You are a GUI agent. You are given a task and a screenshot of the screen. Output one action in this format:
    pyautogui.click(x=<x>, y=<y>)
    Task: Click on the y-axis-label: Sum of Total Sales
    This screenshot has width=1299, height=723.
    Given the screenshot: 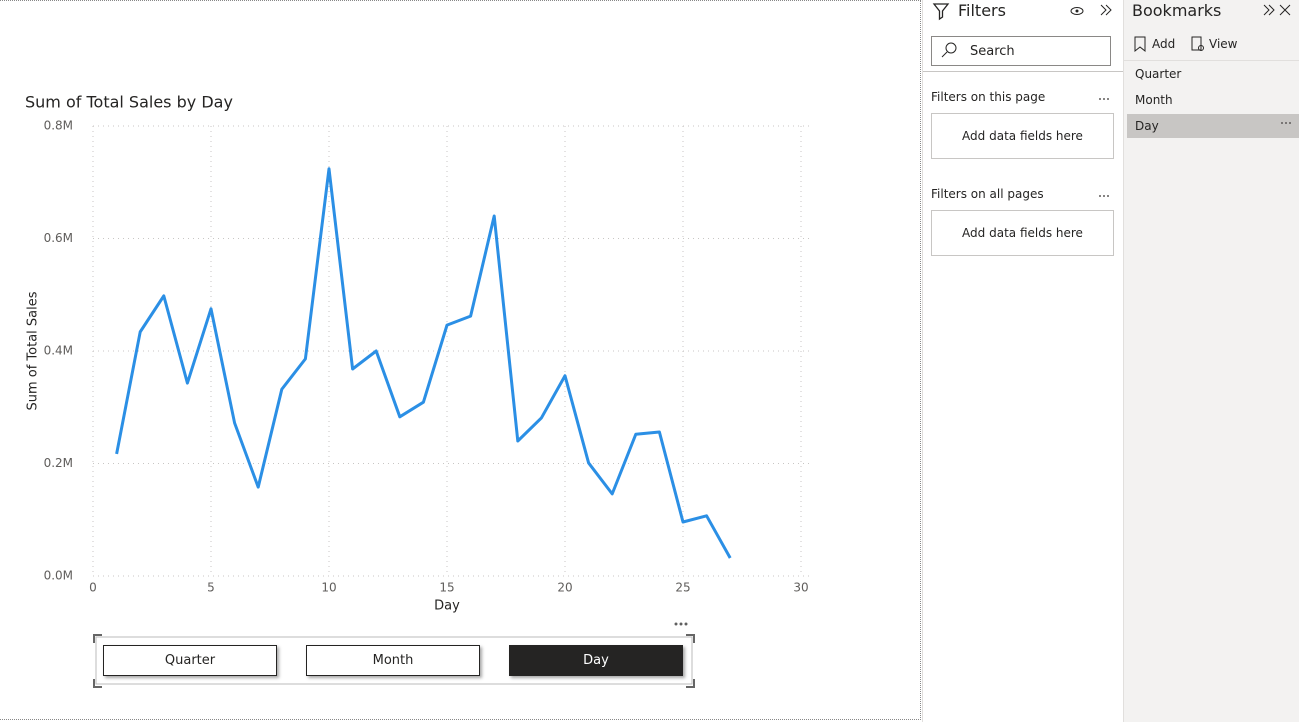 What is the action you would take?
    pyautogui.click(x=33, y=350)
    